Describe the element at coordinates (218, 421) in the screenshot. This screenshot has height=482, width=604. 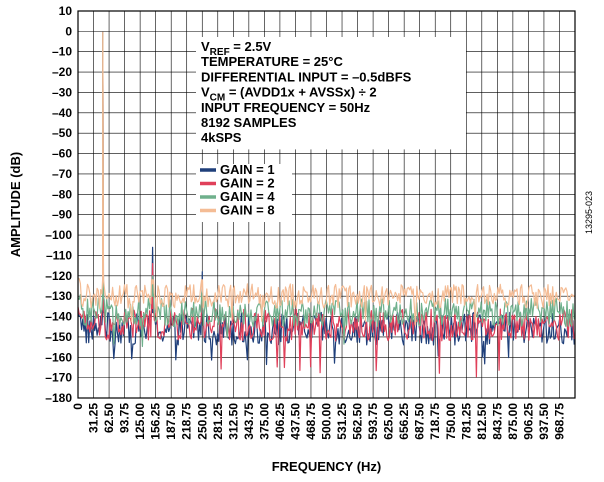
I see `x-tick-label: 281.25` at that location.